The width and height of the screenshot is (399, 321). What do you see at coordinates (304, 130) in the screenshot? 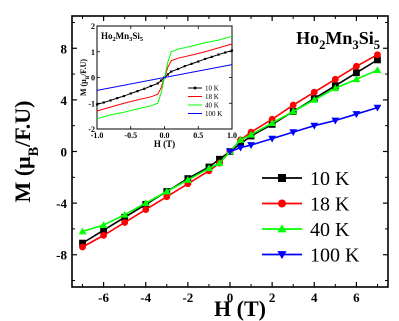
I see `series-100k` at bounding box center [304, 130].